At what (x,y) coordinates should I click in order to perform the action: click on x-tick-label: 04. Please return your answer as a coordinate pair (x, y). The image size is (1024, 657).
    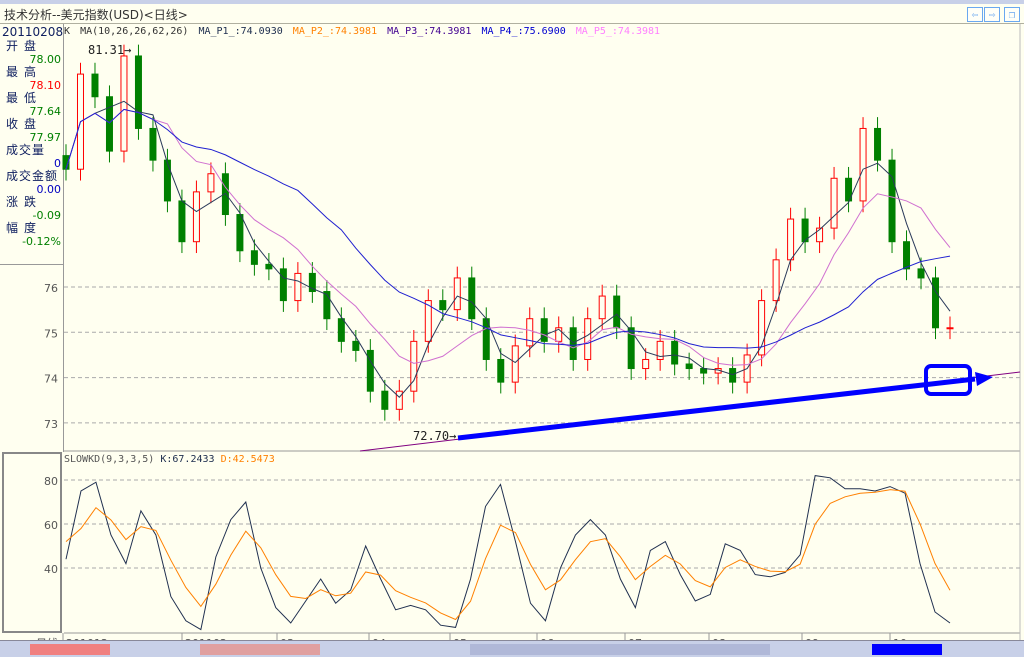
    Looking at the image, I should click on (379, 638).